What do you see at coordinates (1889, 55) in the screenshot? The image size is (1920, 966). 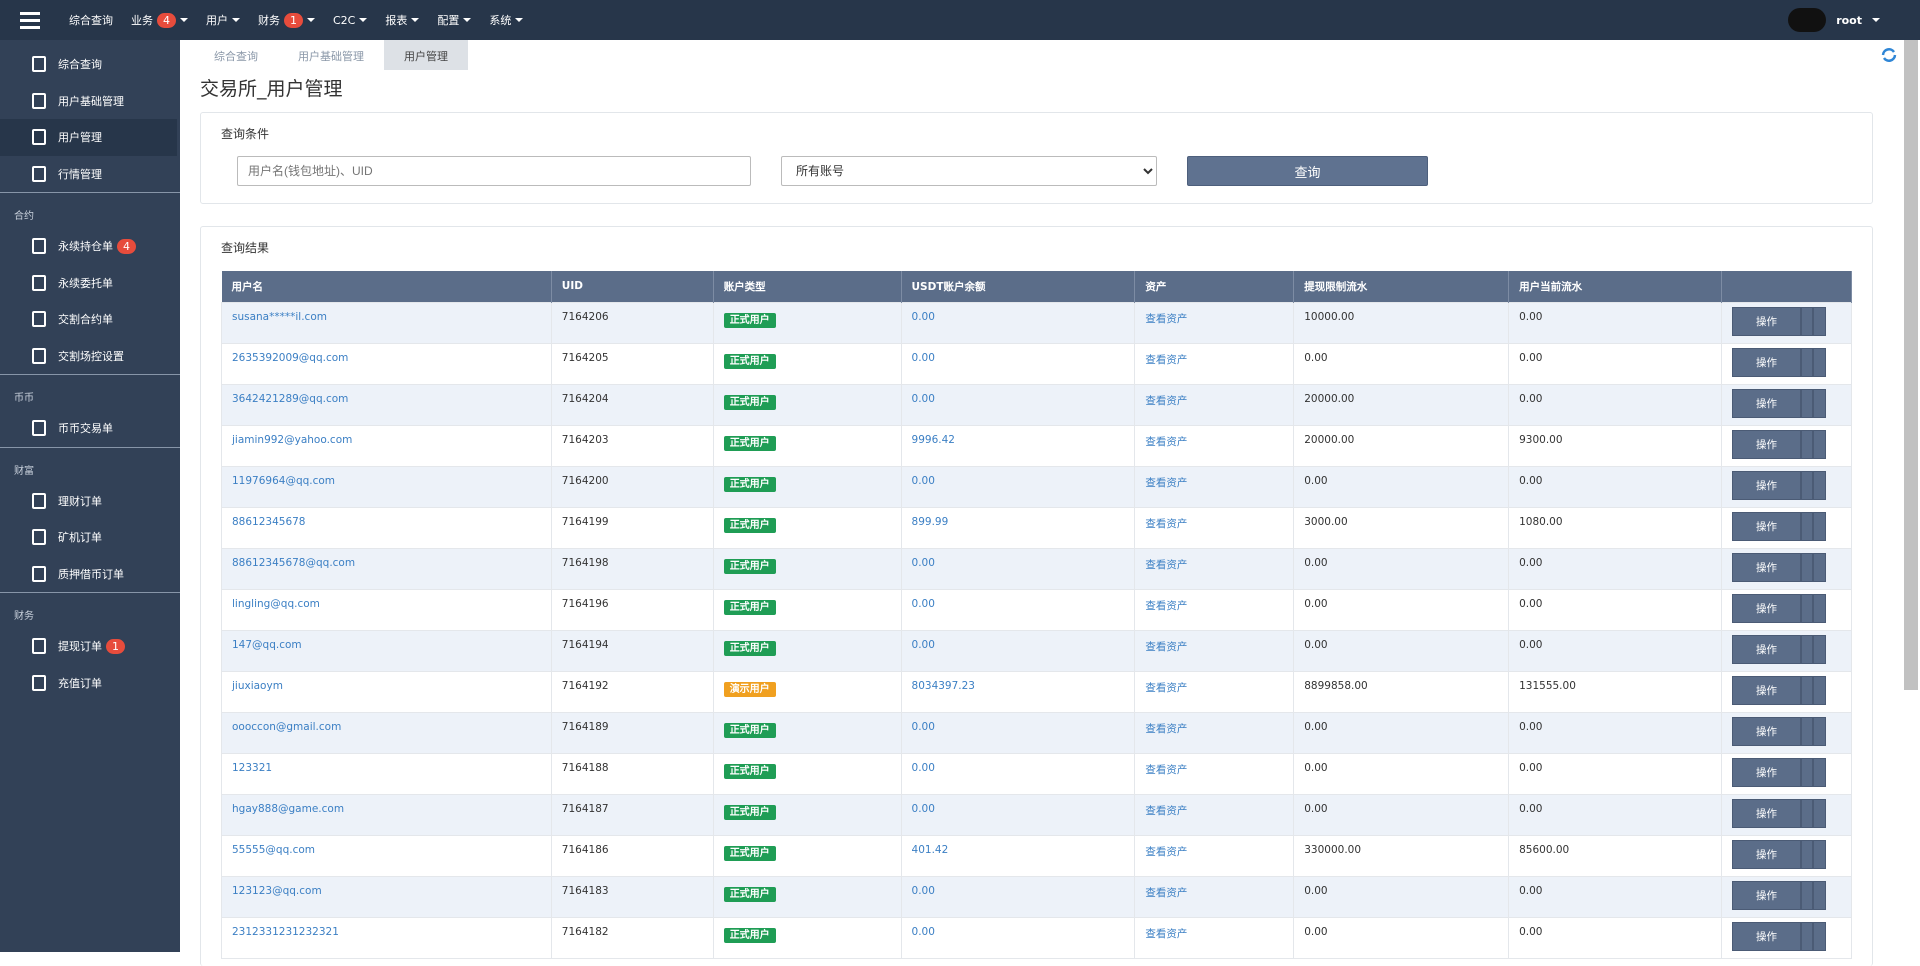 I see `refresh` at bounding box center [1889, 55].